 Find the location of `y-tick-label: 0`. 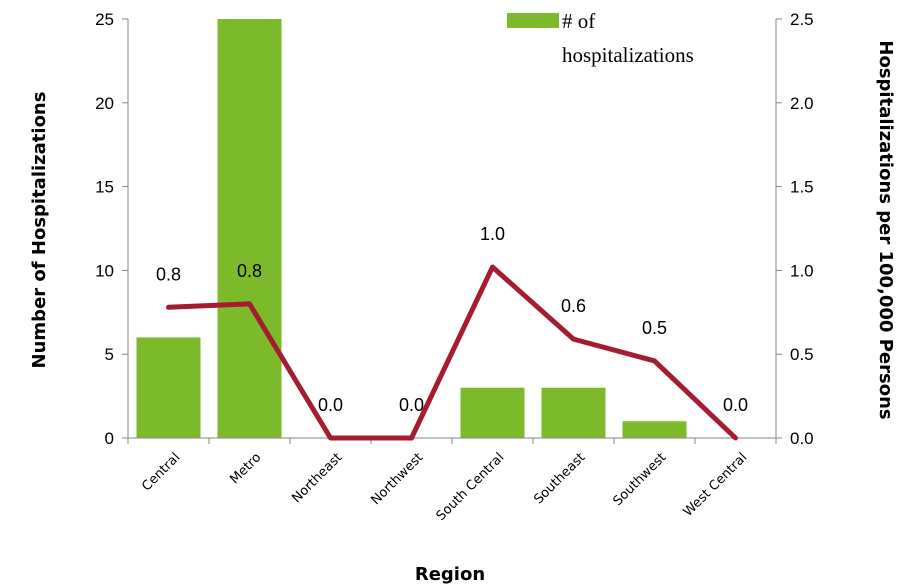

y-tick-label: 0 is located at coordinates (109, 438).